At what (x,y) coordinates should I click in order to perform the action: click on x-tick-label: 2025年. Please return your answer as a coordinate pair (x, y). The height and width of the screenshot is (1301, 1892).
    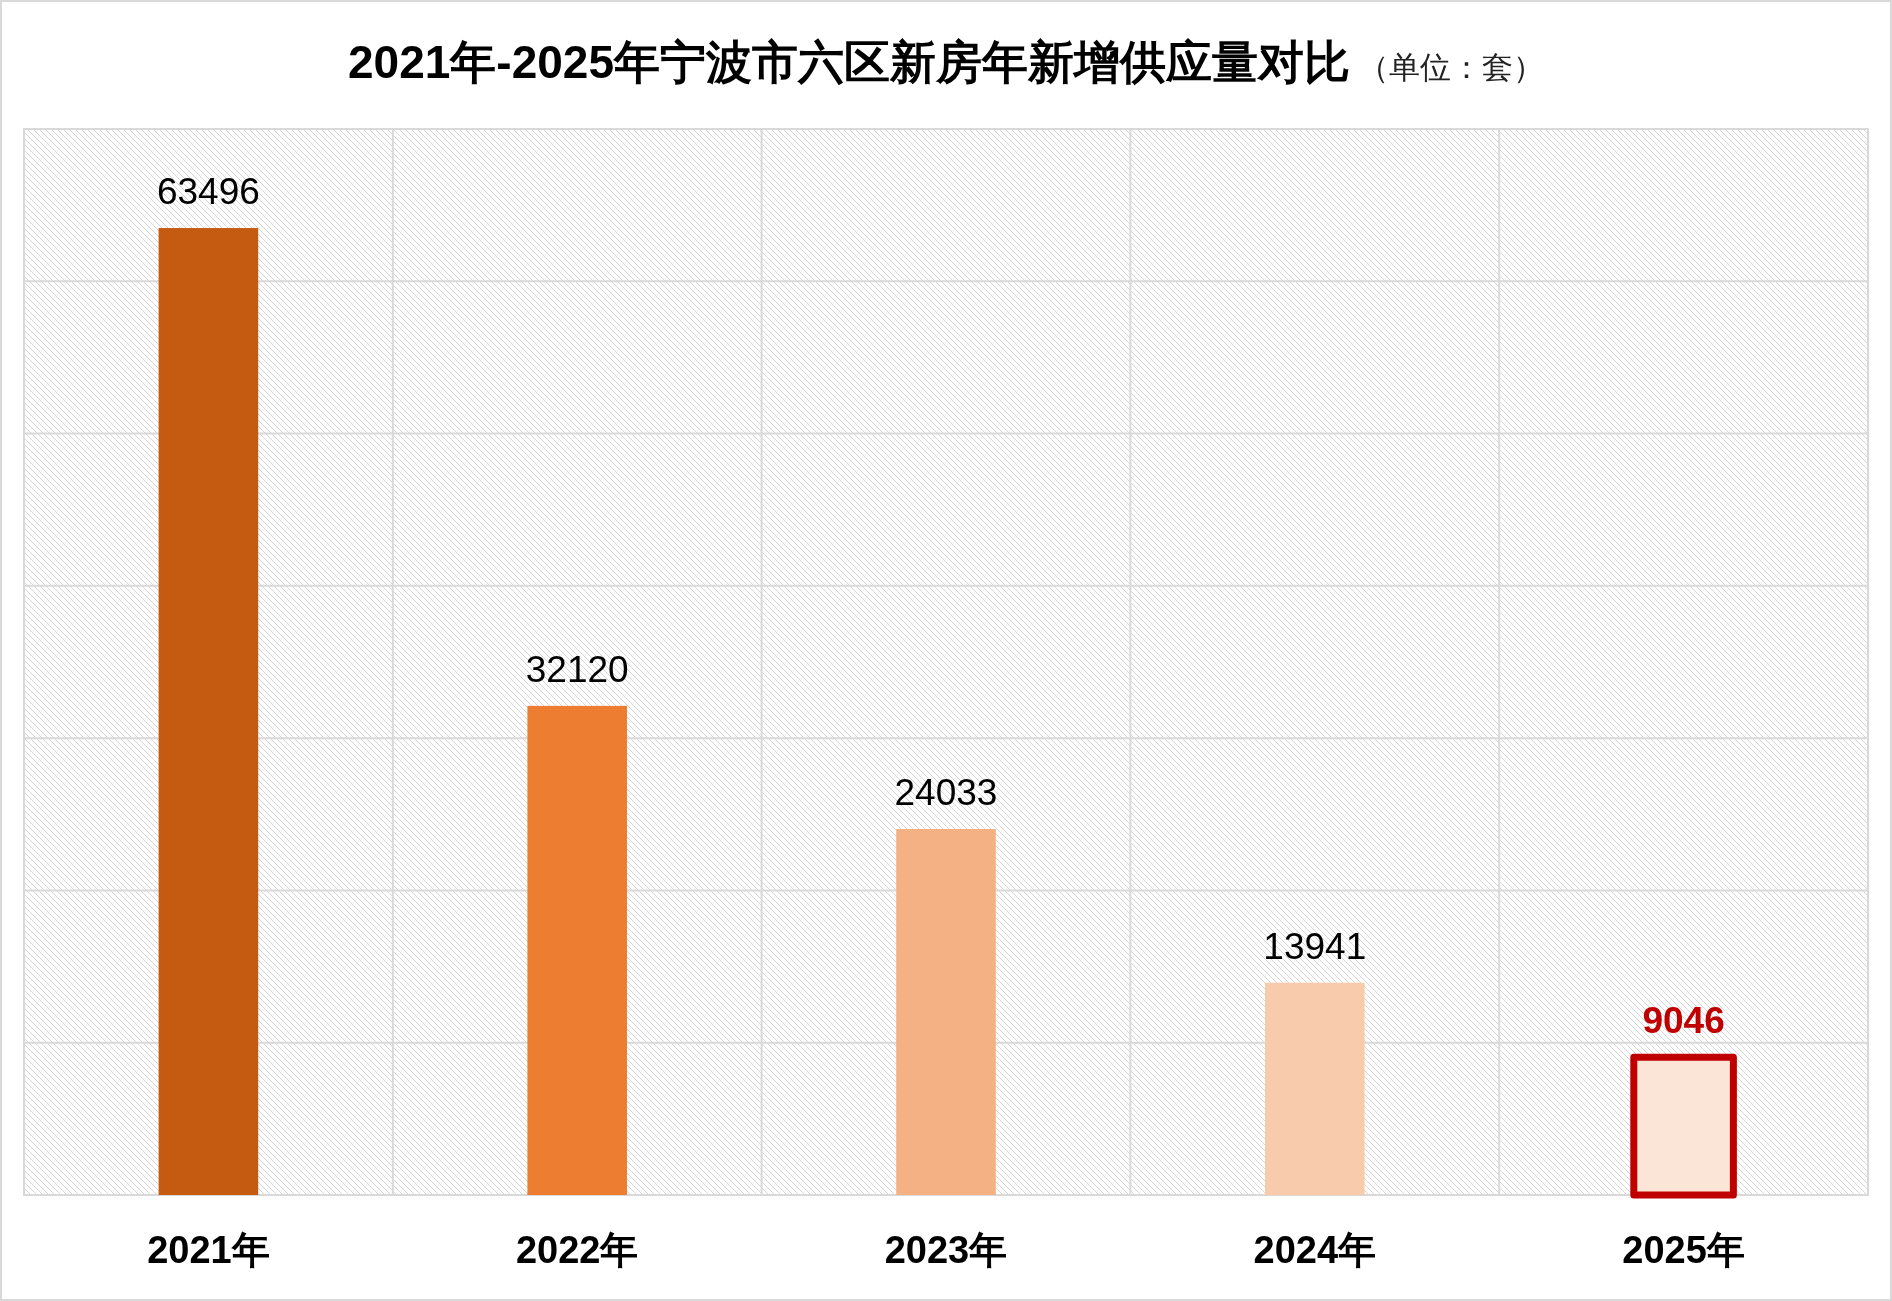
    Looking at the image, I should click on (1683, 1250).